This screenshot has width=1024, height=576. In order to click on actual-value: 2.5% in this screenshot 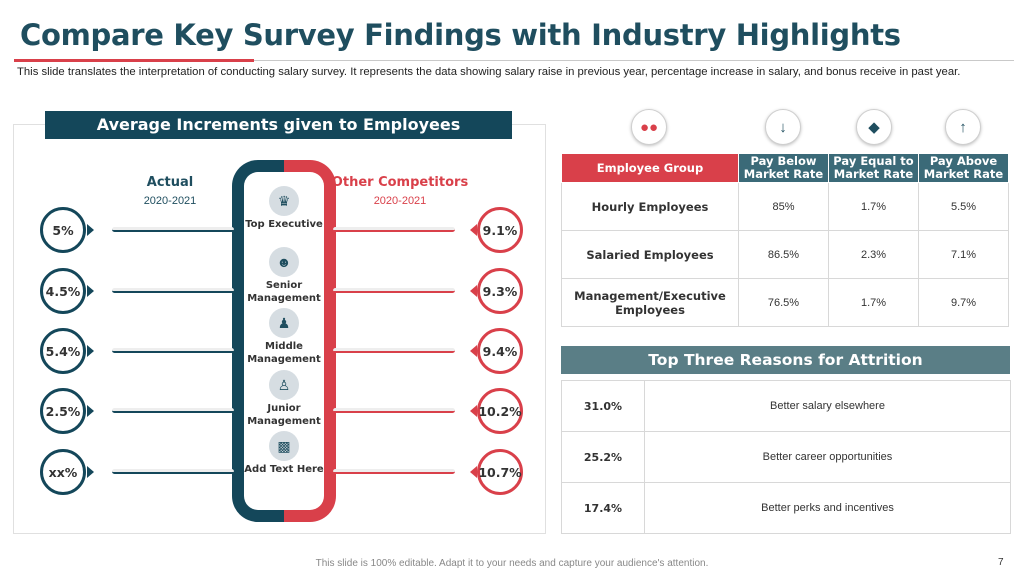, I will do `click(63, 411)`.